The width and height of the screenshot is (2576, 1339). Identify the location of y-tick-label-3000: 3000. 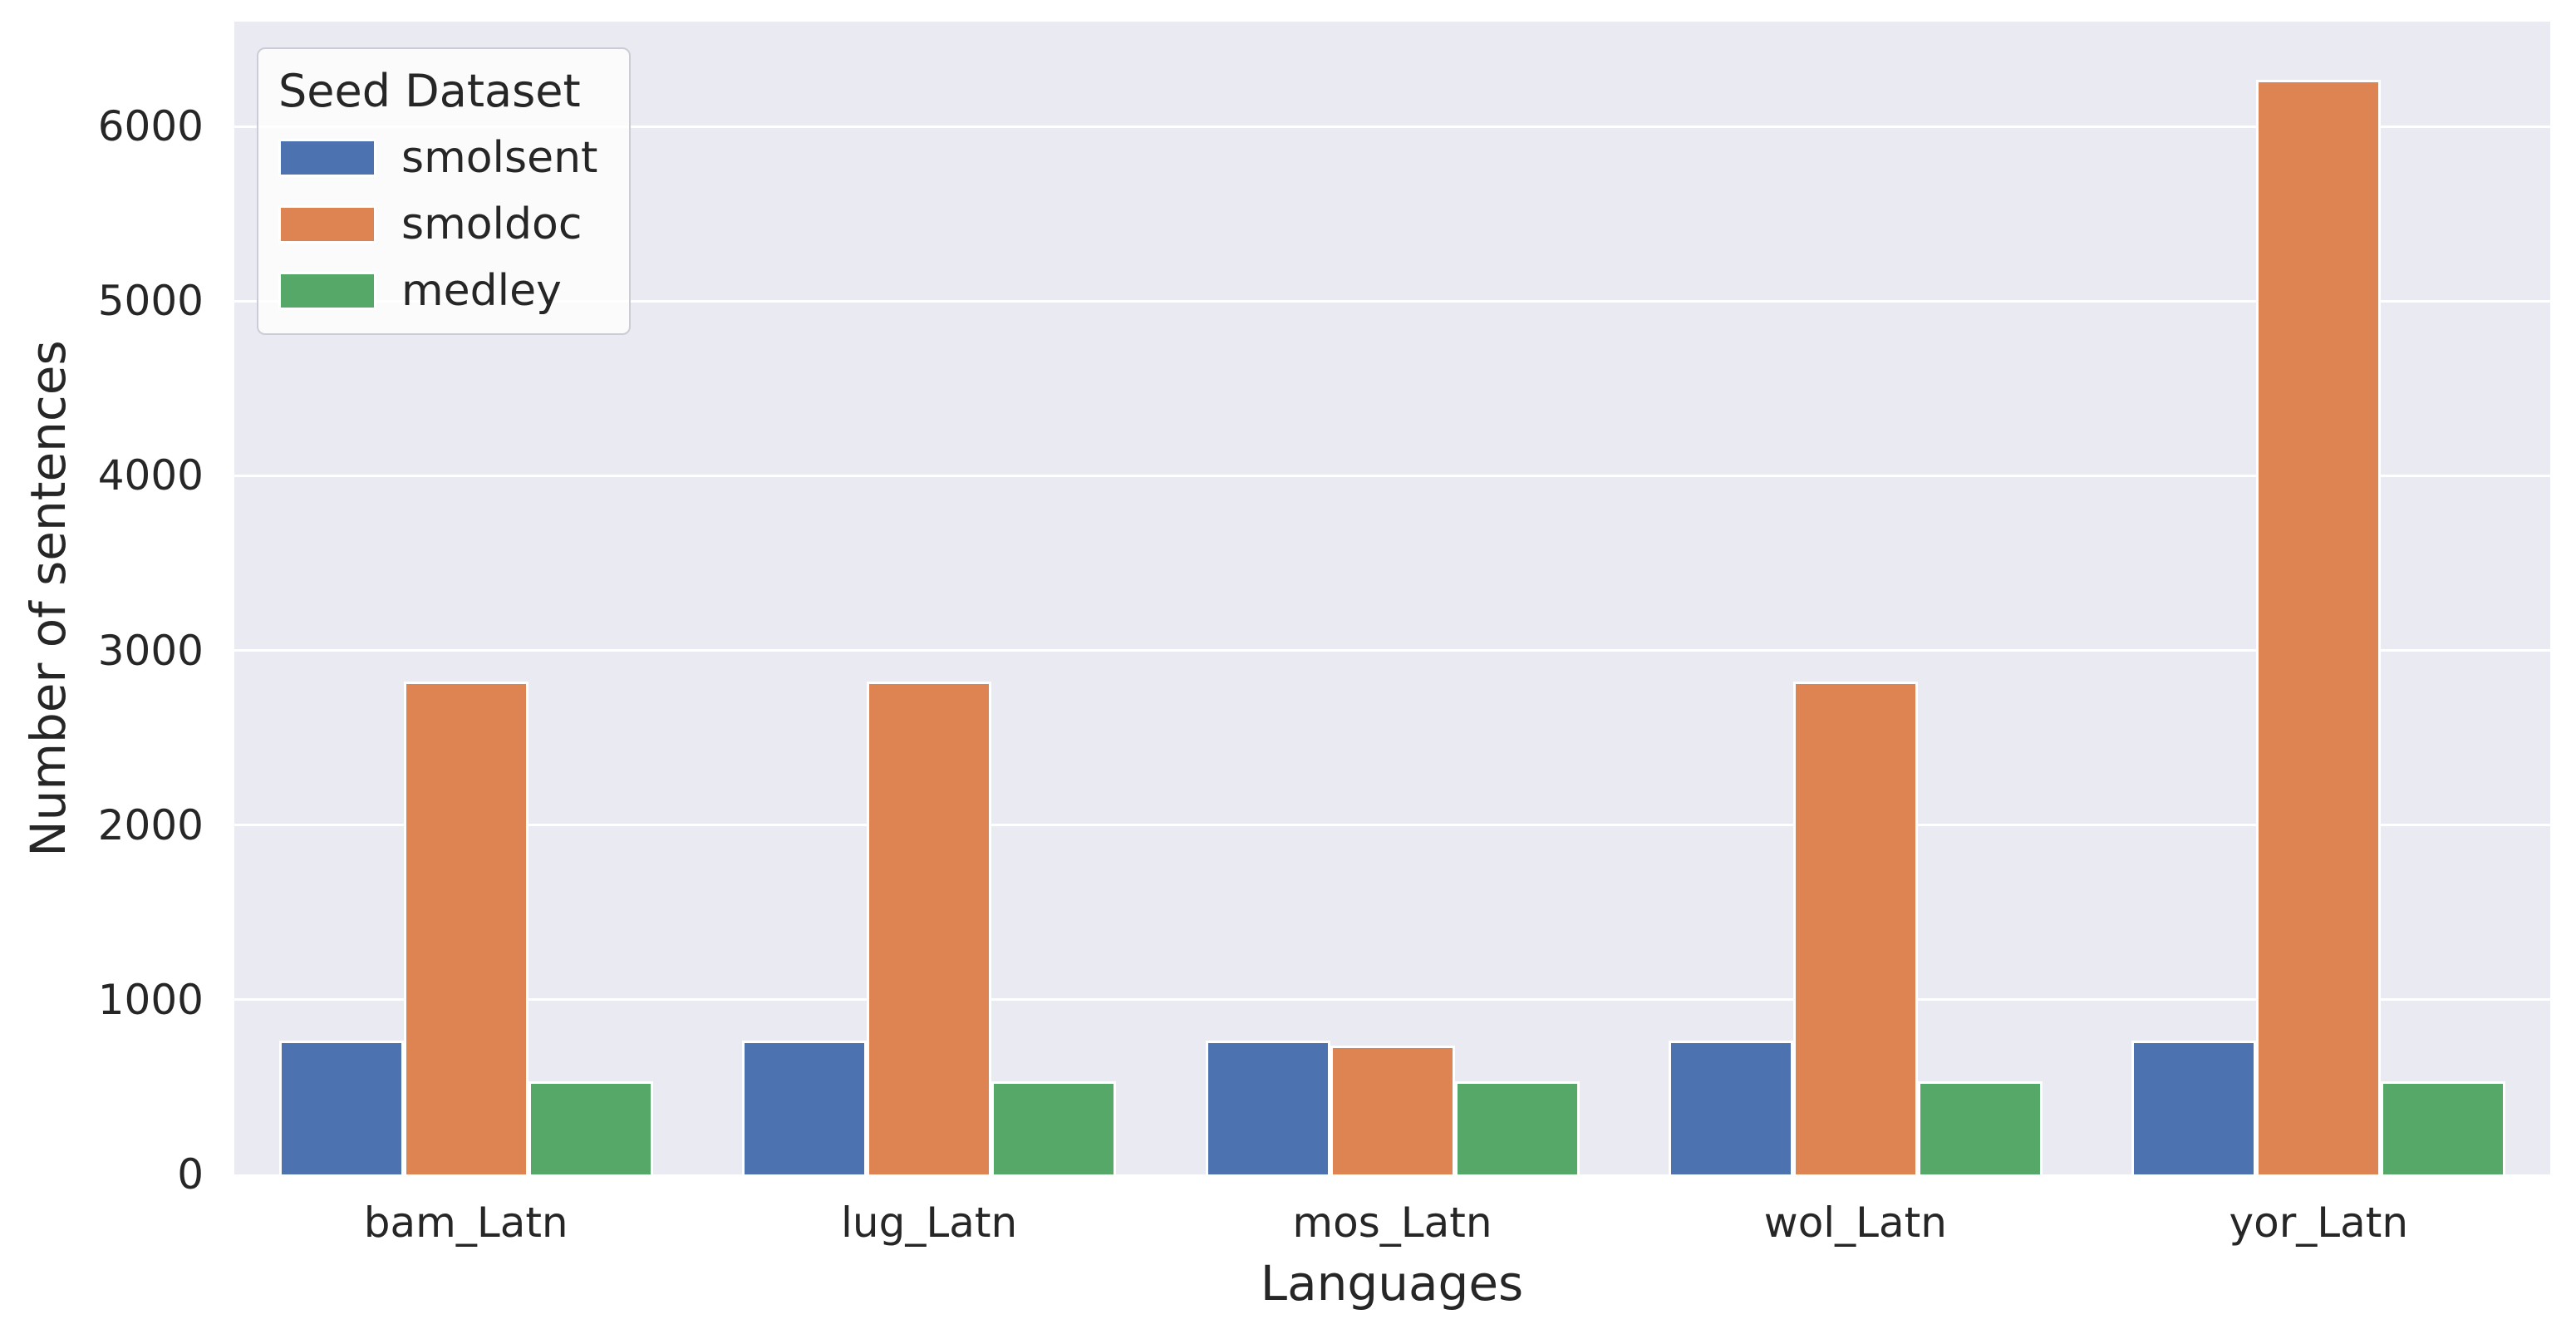
(150, 650).